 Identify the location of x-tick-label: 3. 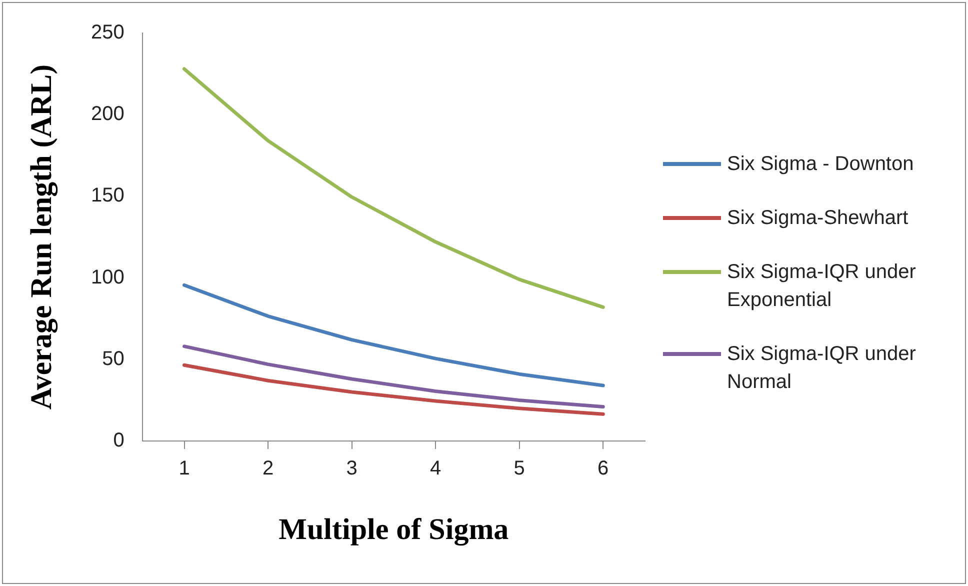
(352, 469).